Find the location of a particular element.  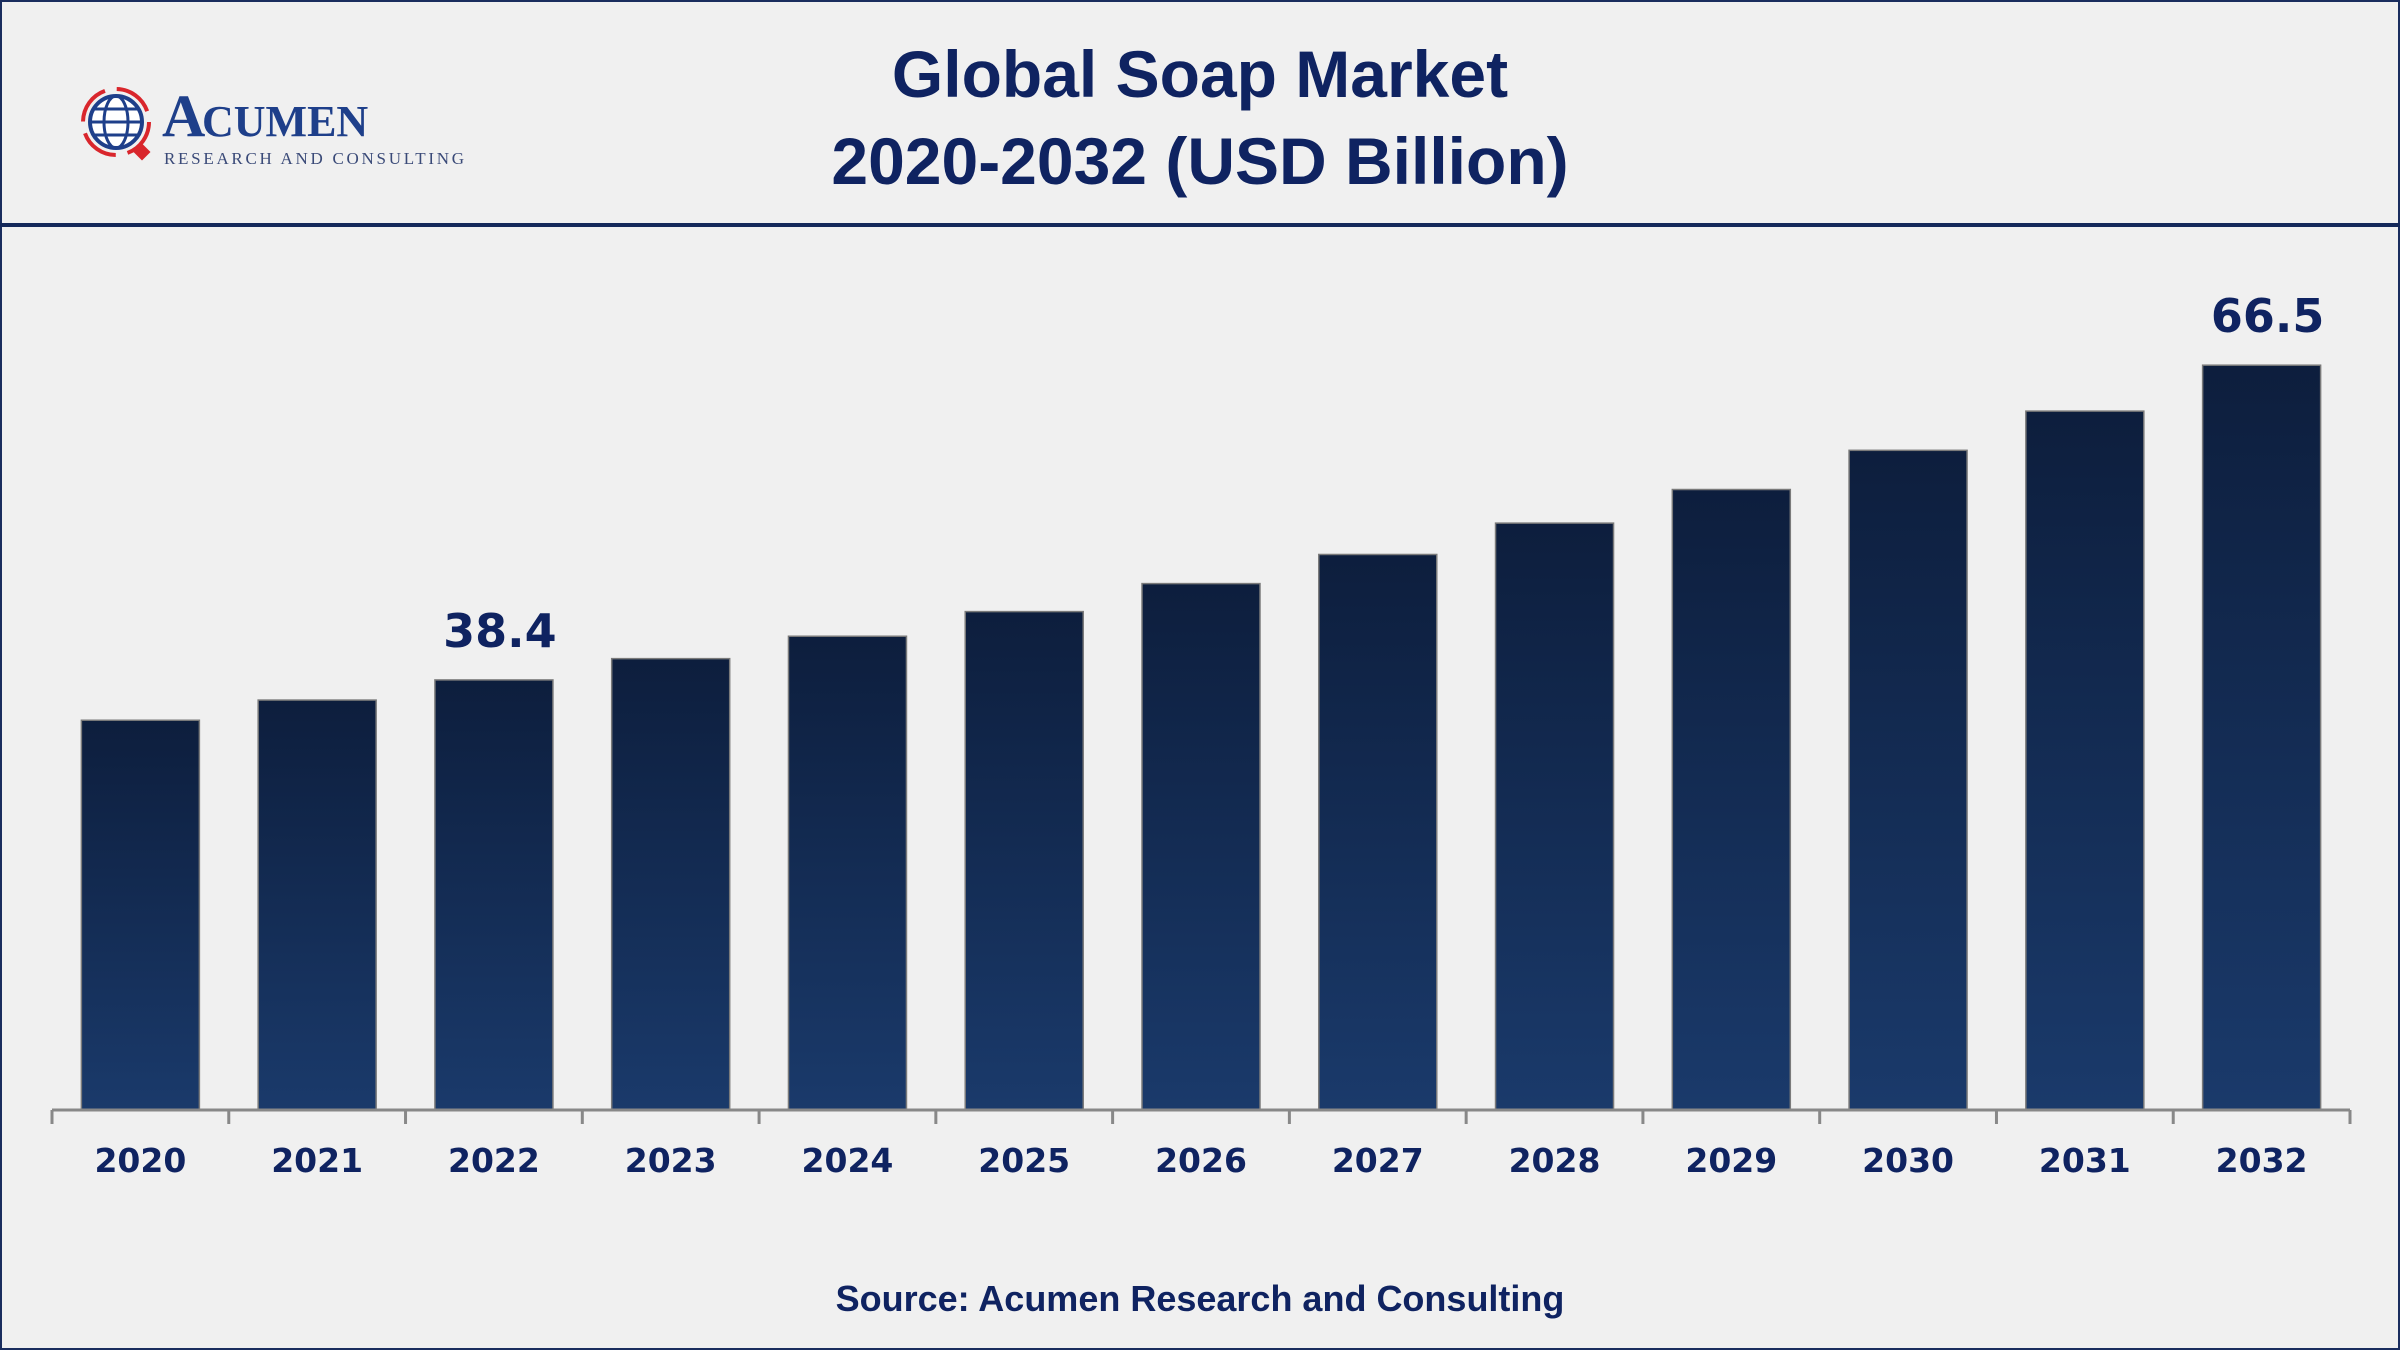

bar-2029 is located at coordinates (1731, 799).